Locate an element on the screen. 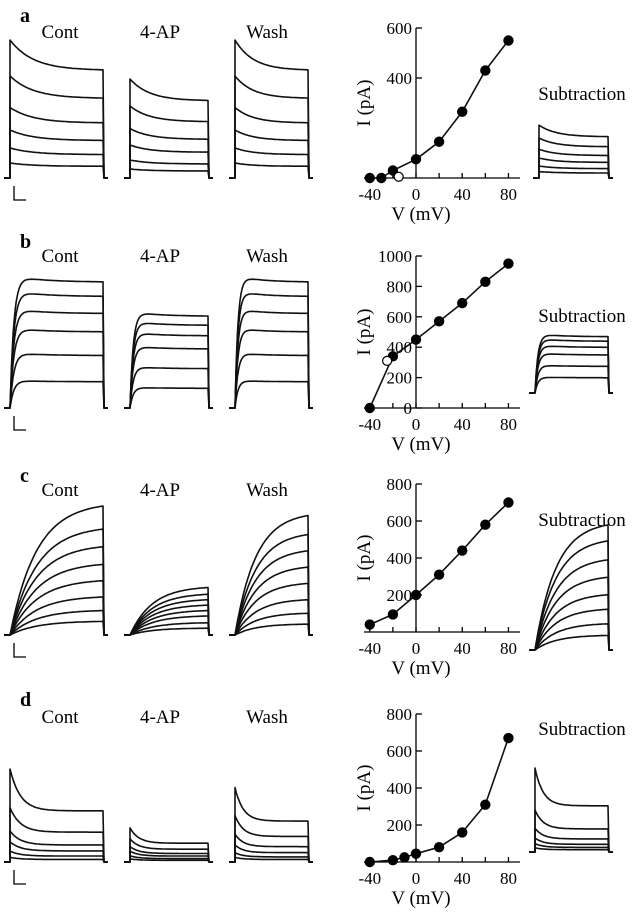  trace-label-cont: Cont is located at coordinates (61, 717).